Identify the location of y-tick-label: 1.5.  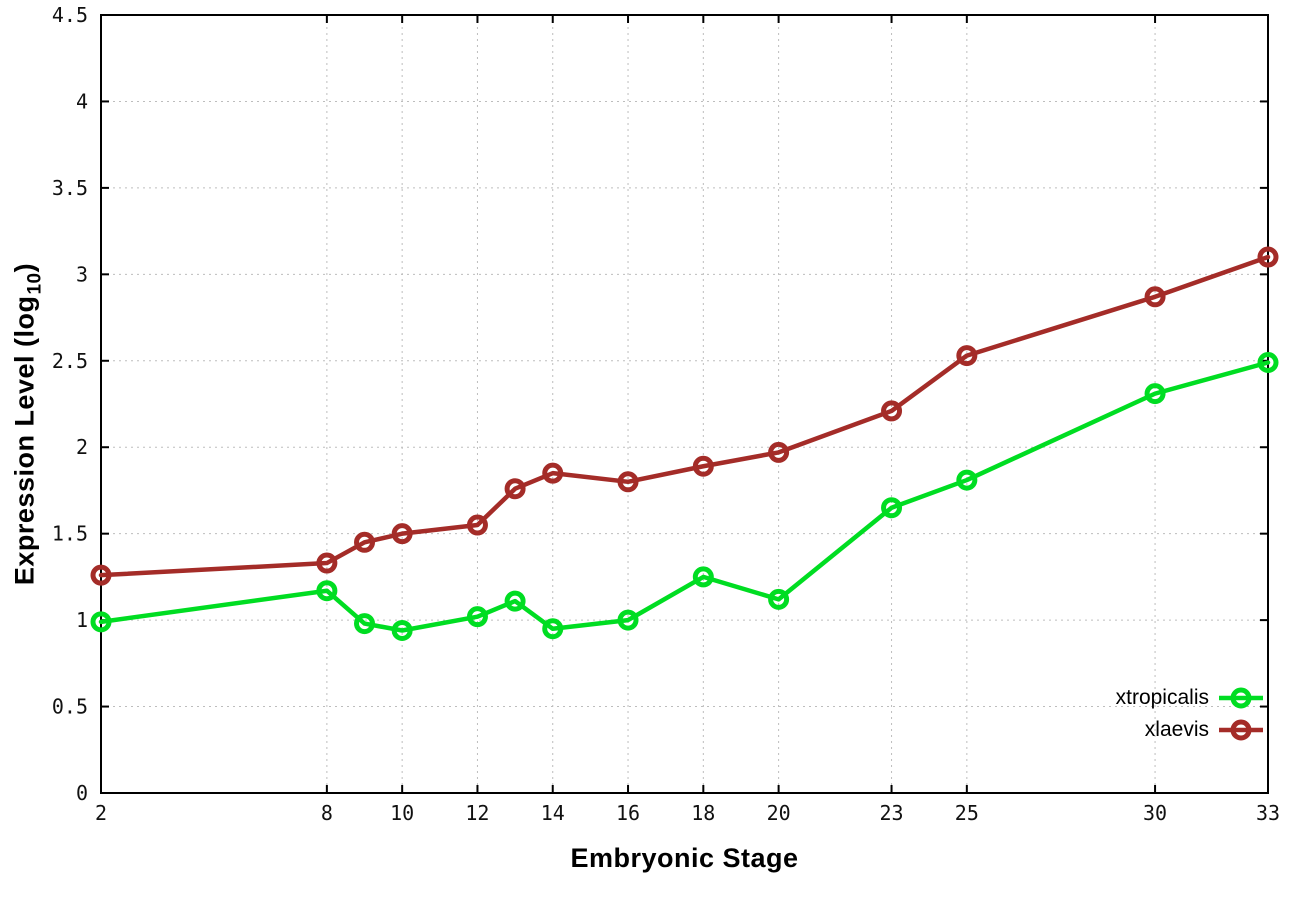
(70, 534).